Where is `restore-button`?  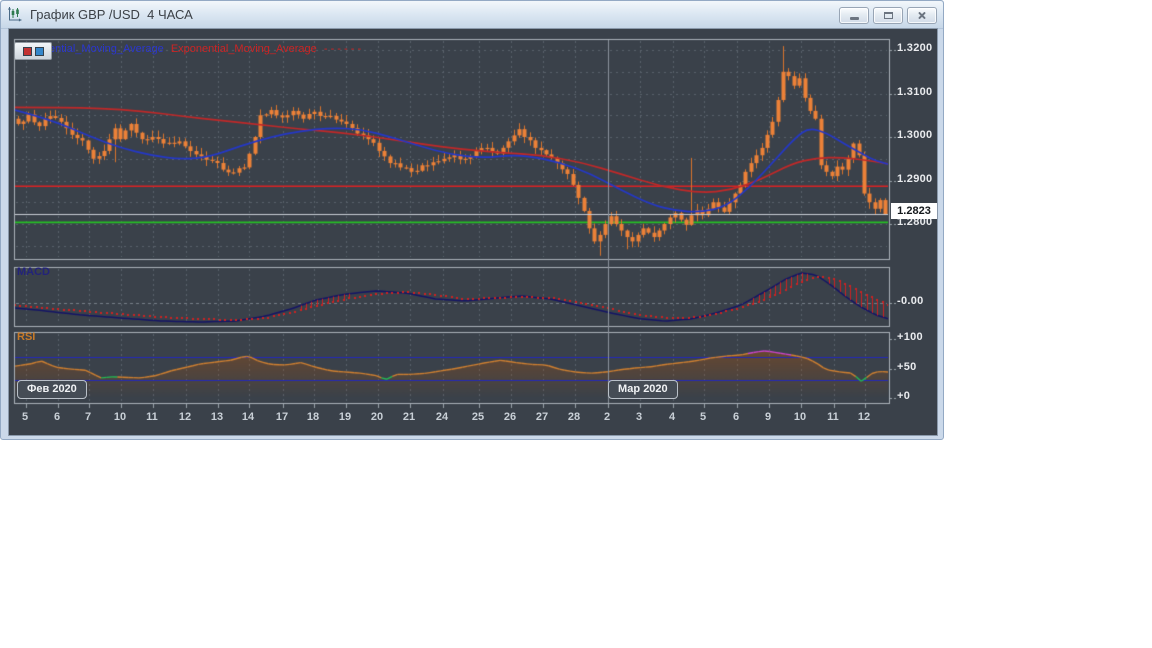
restore-button is located at coordinates (888, 15).